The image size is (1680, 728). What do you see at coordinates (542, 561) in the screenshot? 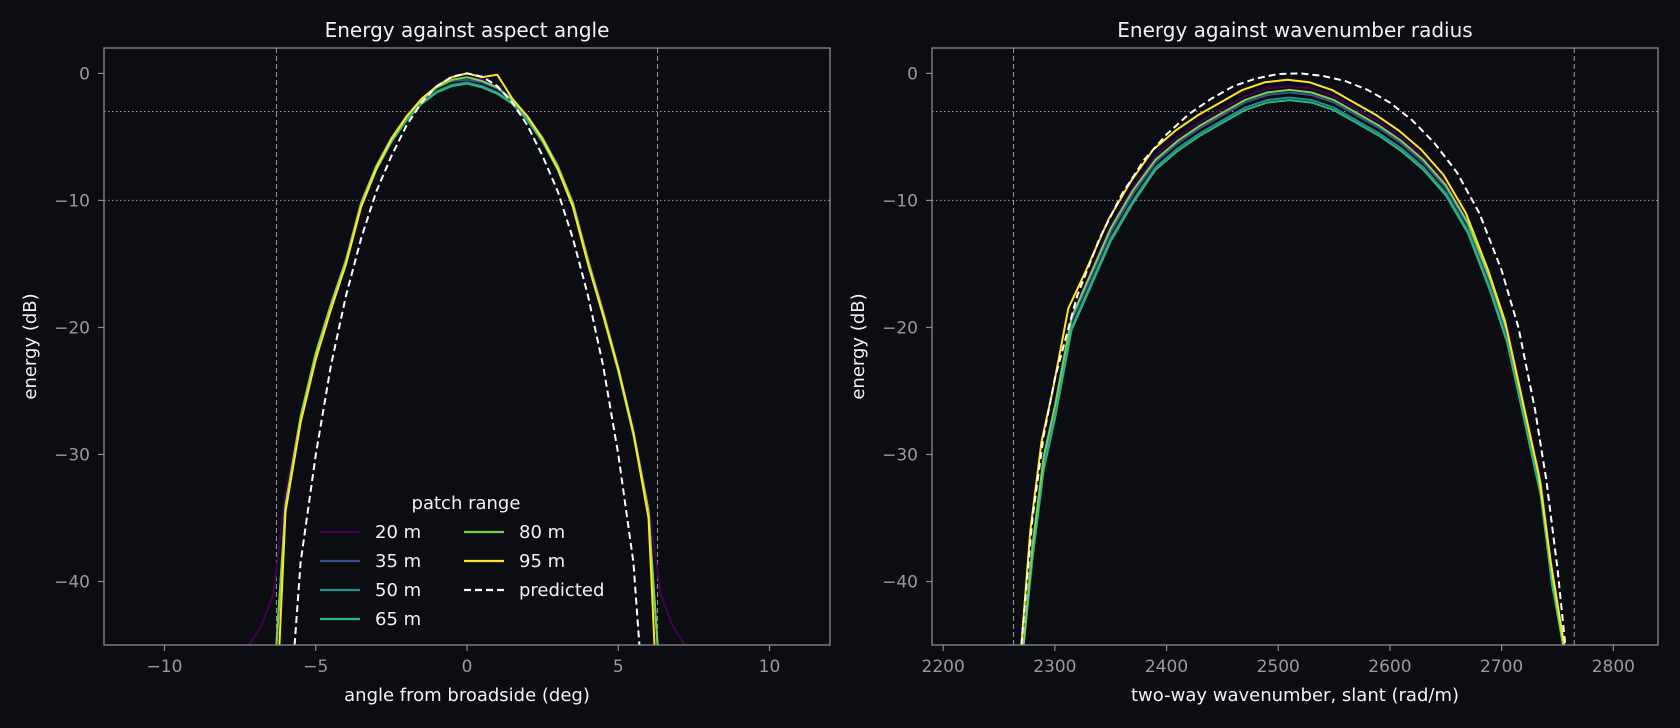
I see `legend-label: 95 m` at bounding box center [542, 561].